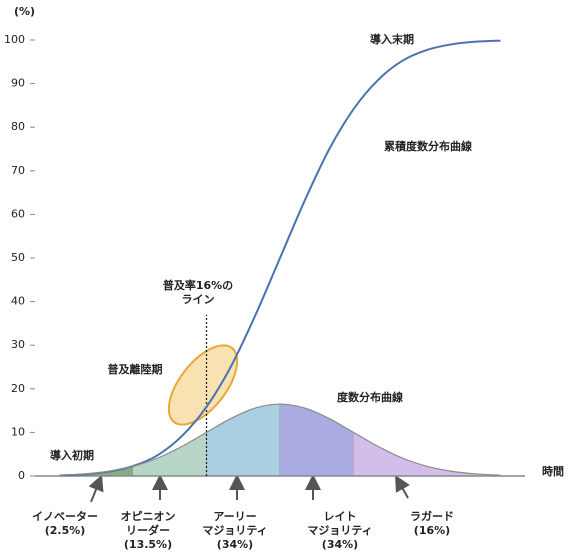 Image resolution: width=570 pixels, height=553 pixels. What do you see at coordinates (148, 530) in the screenshot?
I see `adopter-label: リーダー` at bounding box center [148, 530].